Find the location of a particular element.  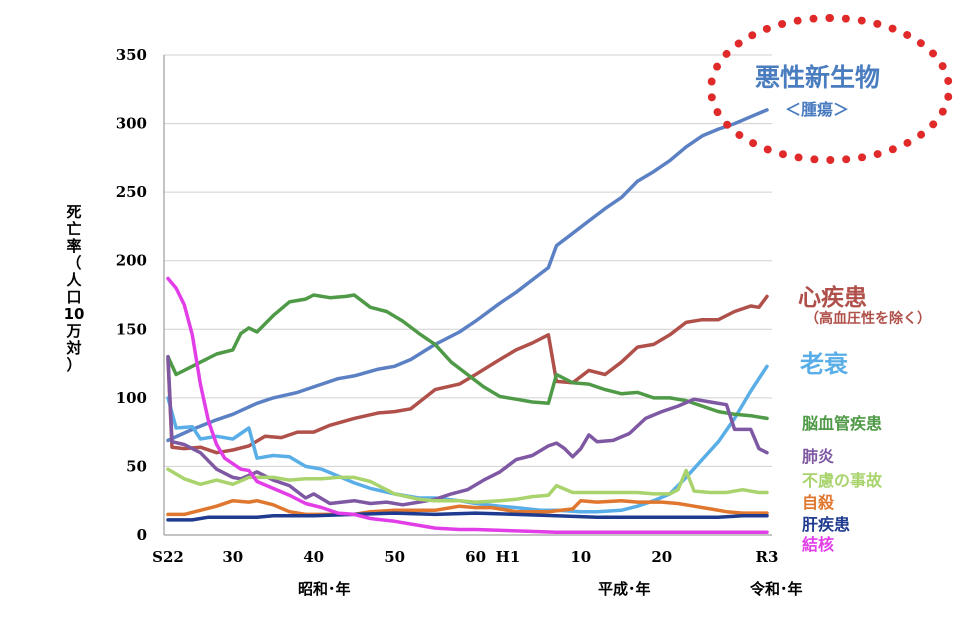

y-axis-label-char: 人 is located at coordinates (74, 280).